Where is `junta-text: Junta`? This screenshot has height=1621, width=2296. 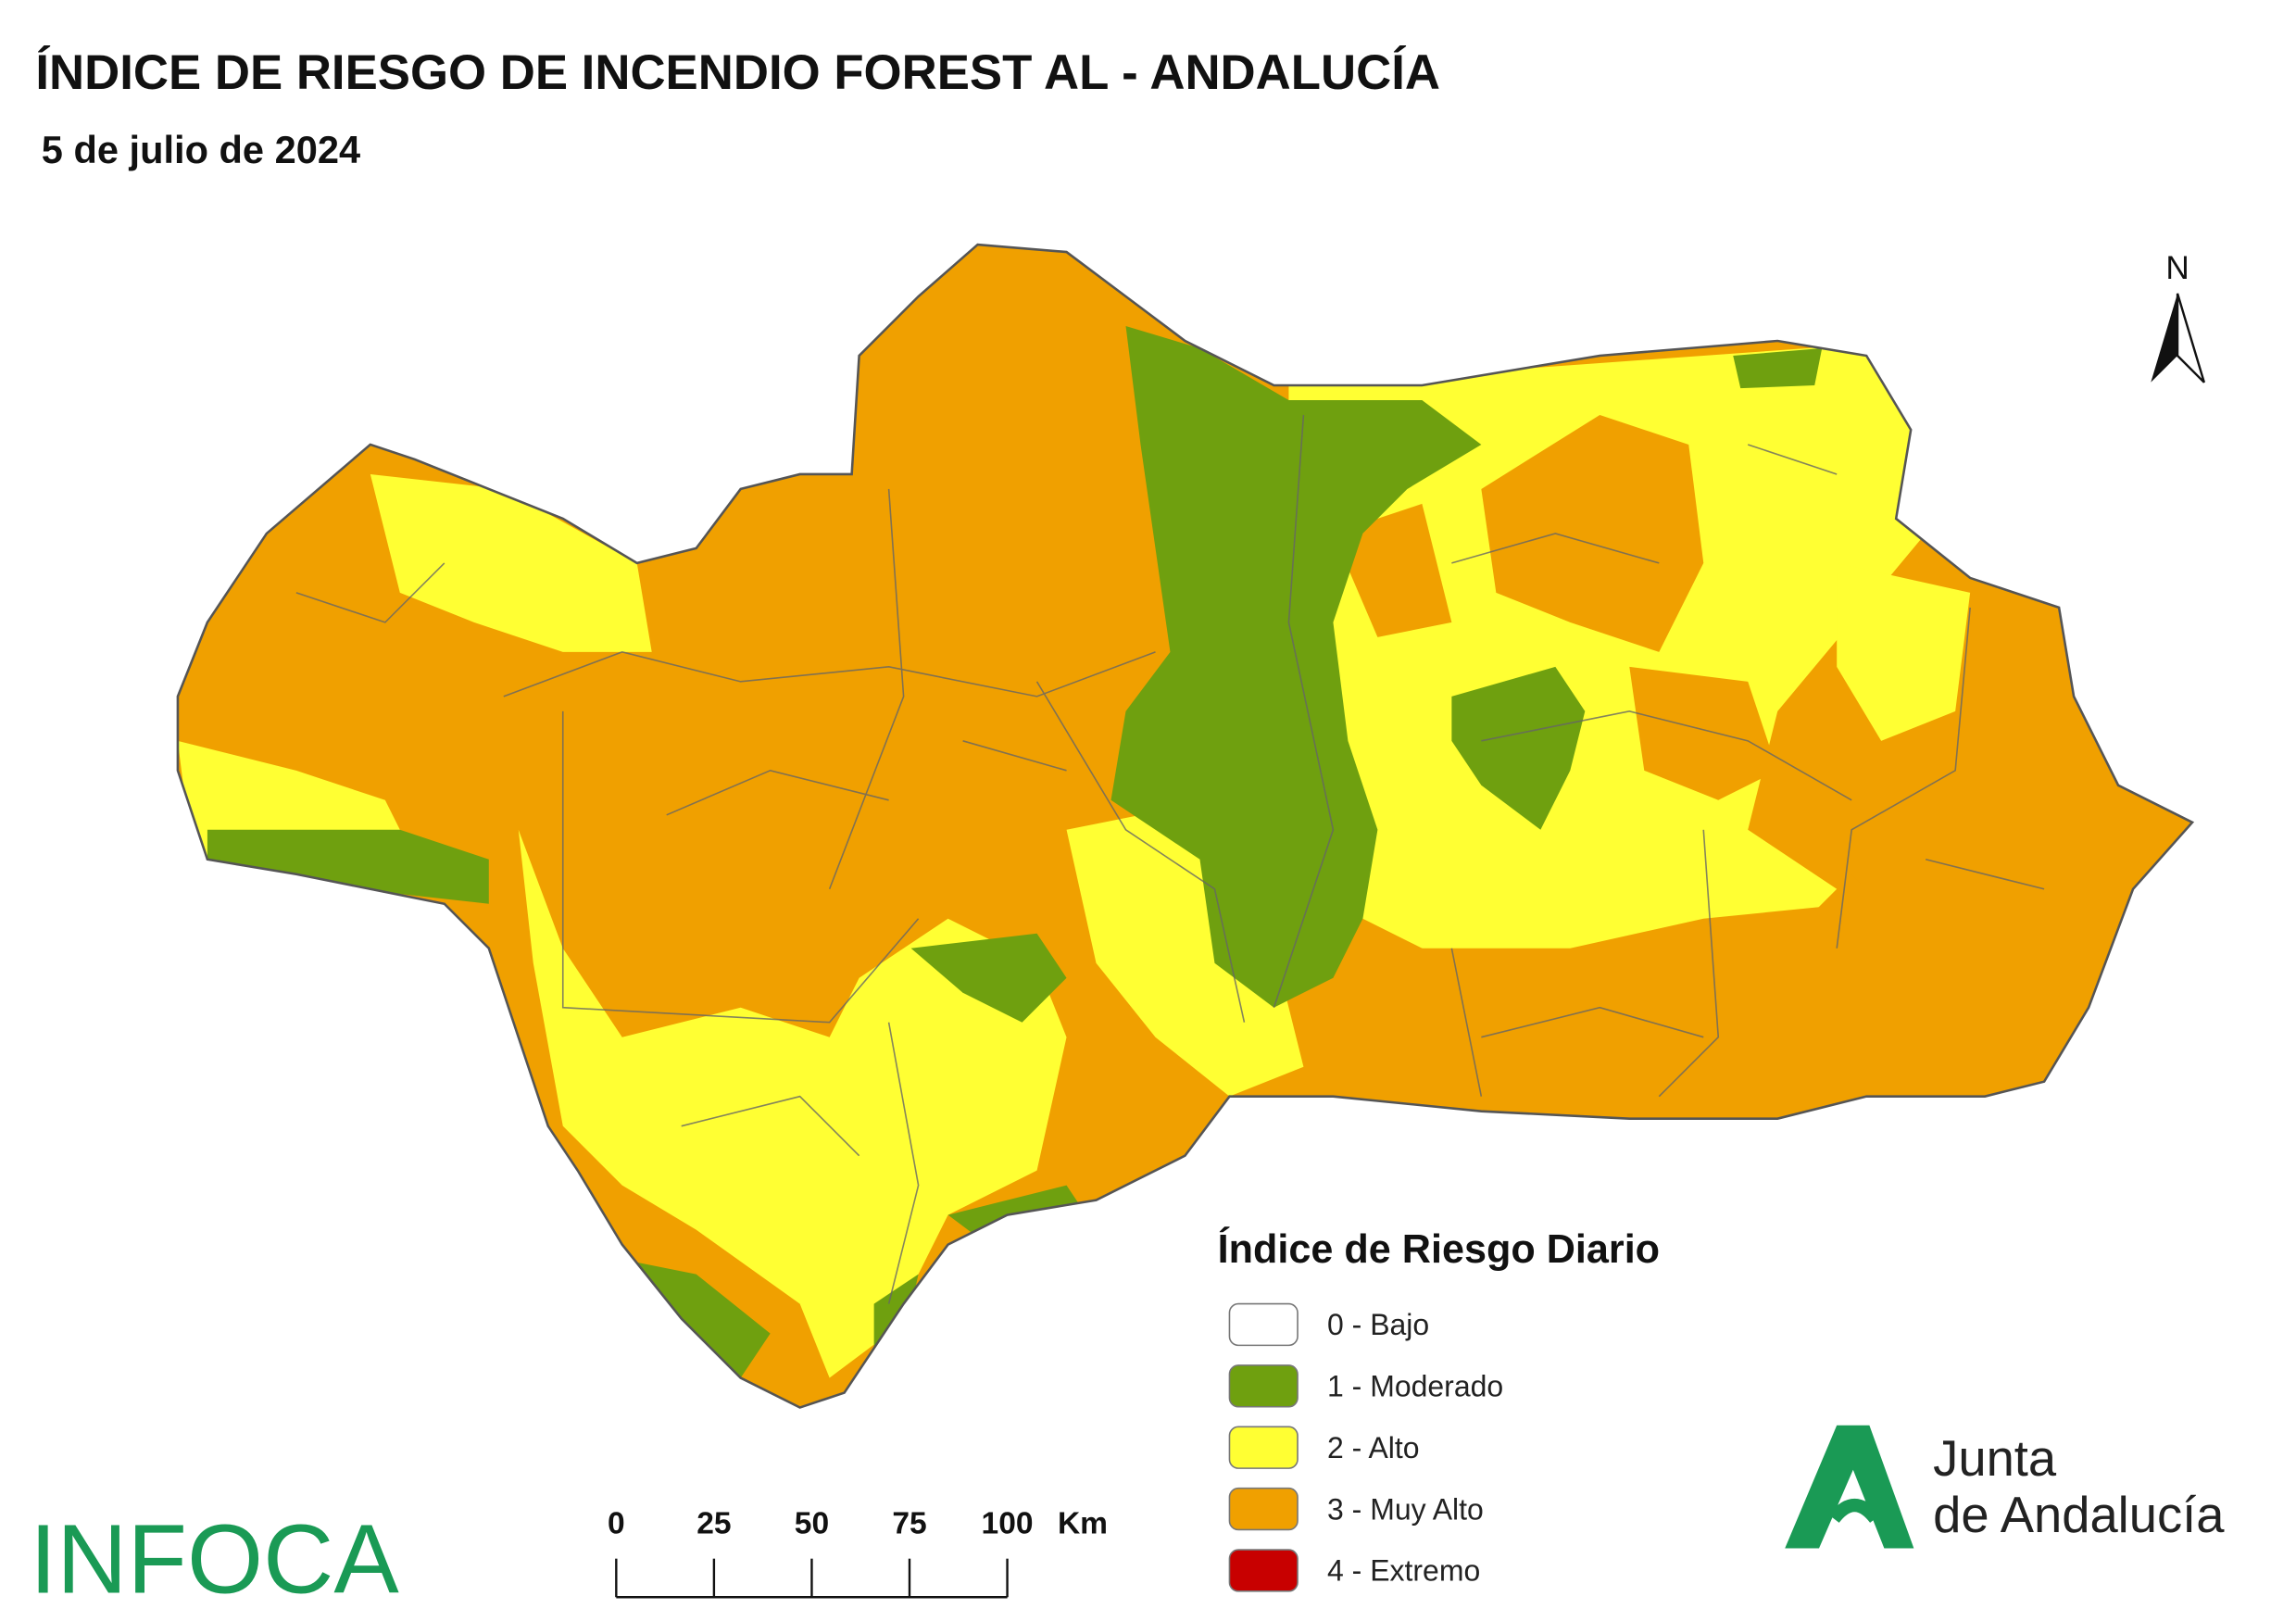
junta-text: Junta is located at coordinates (1995, 1458).